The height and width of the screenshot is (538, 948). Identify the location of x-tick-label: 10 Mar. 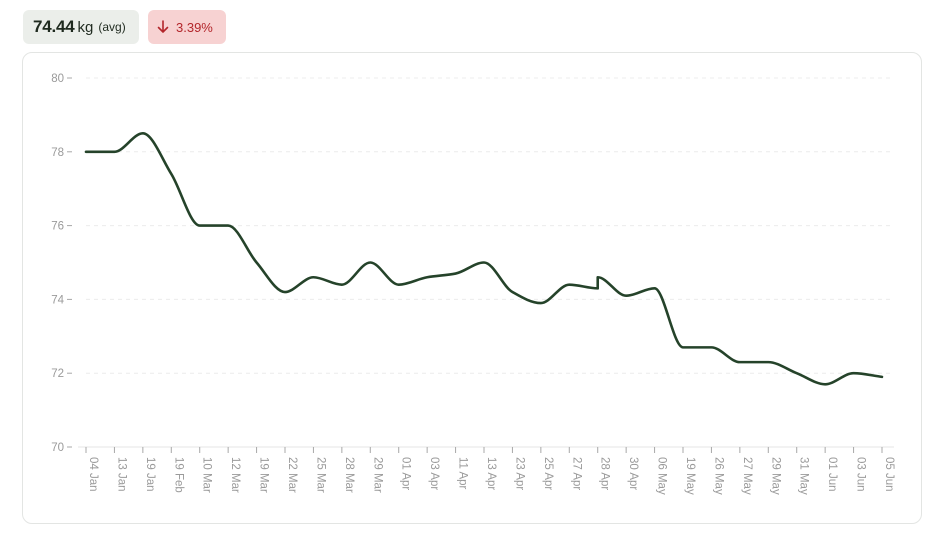
(207, 475).